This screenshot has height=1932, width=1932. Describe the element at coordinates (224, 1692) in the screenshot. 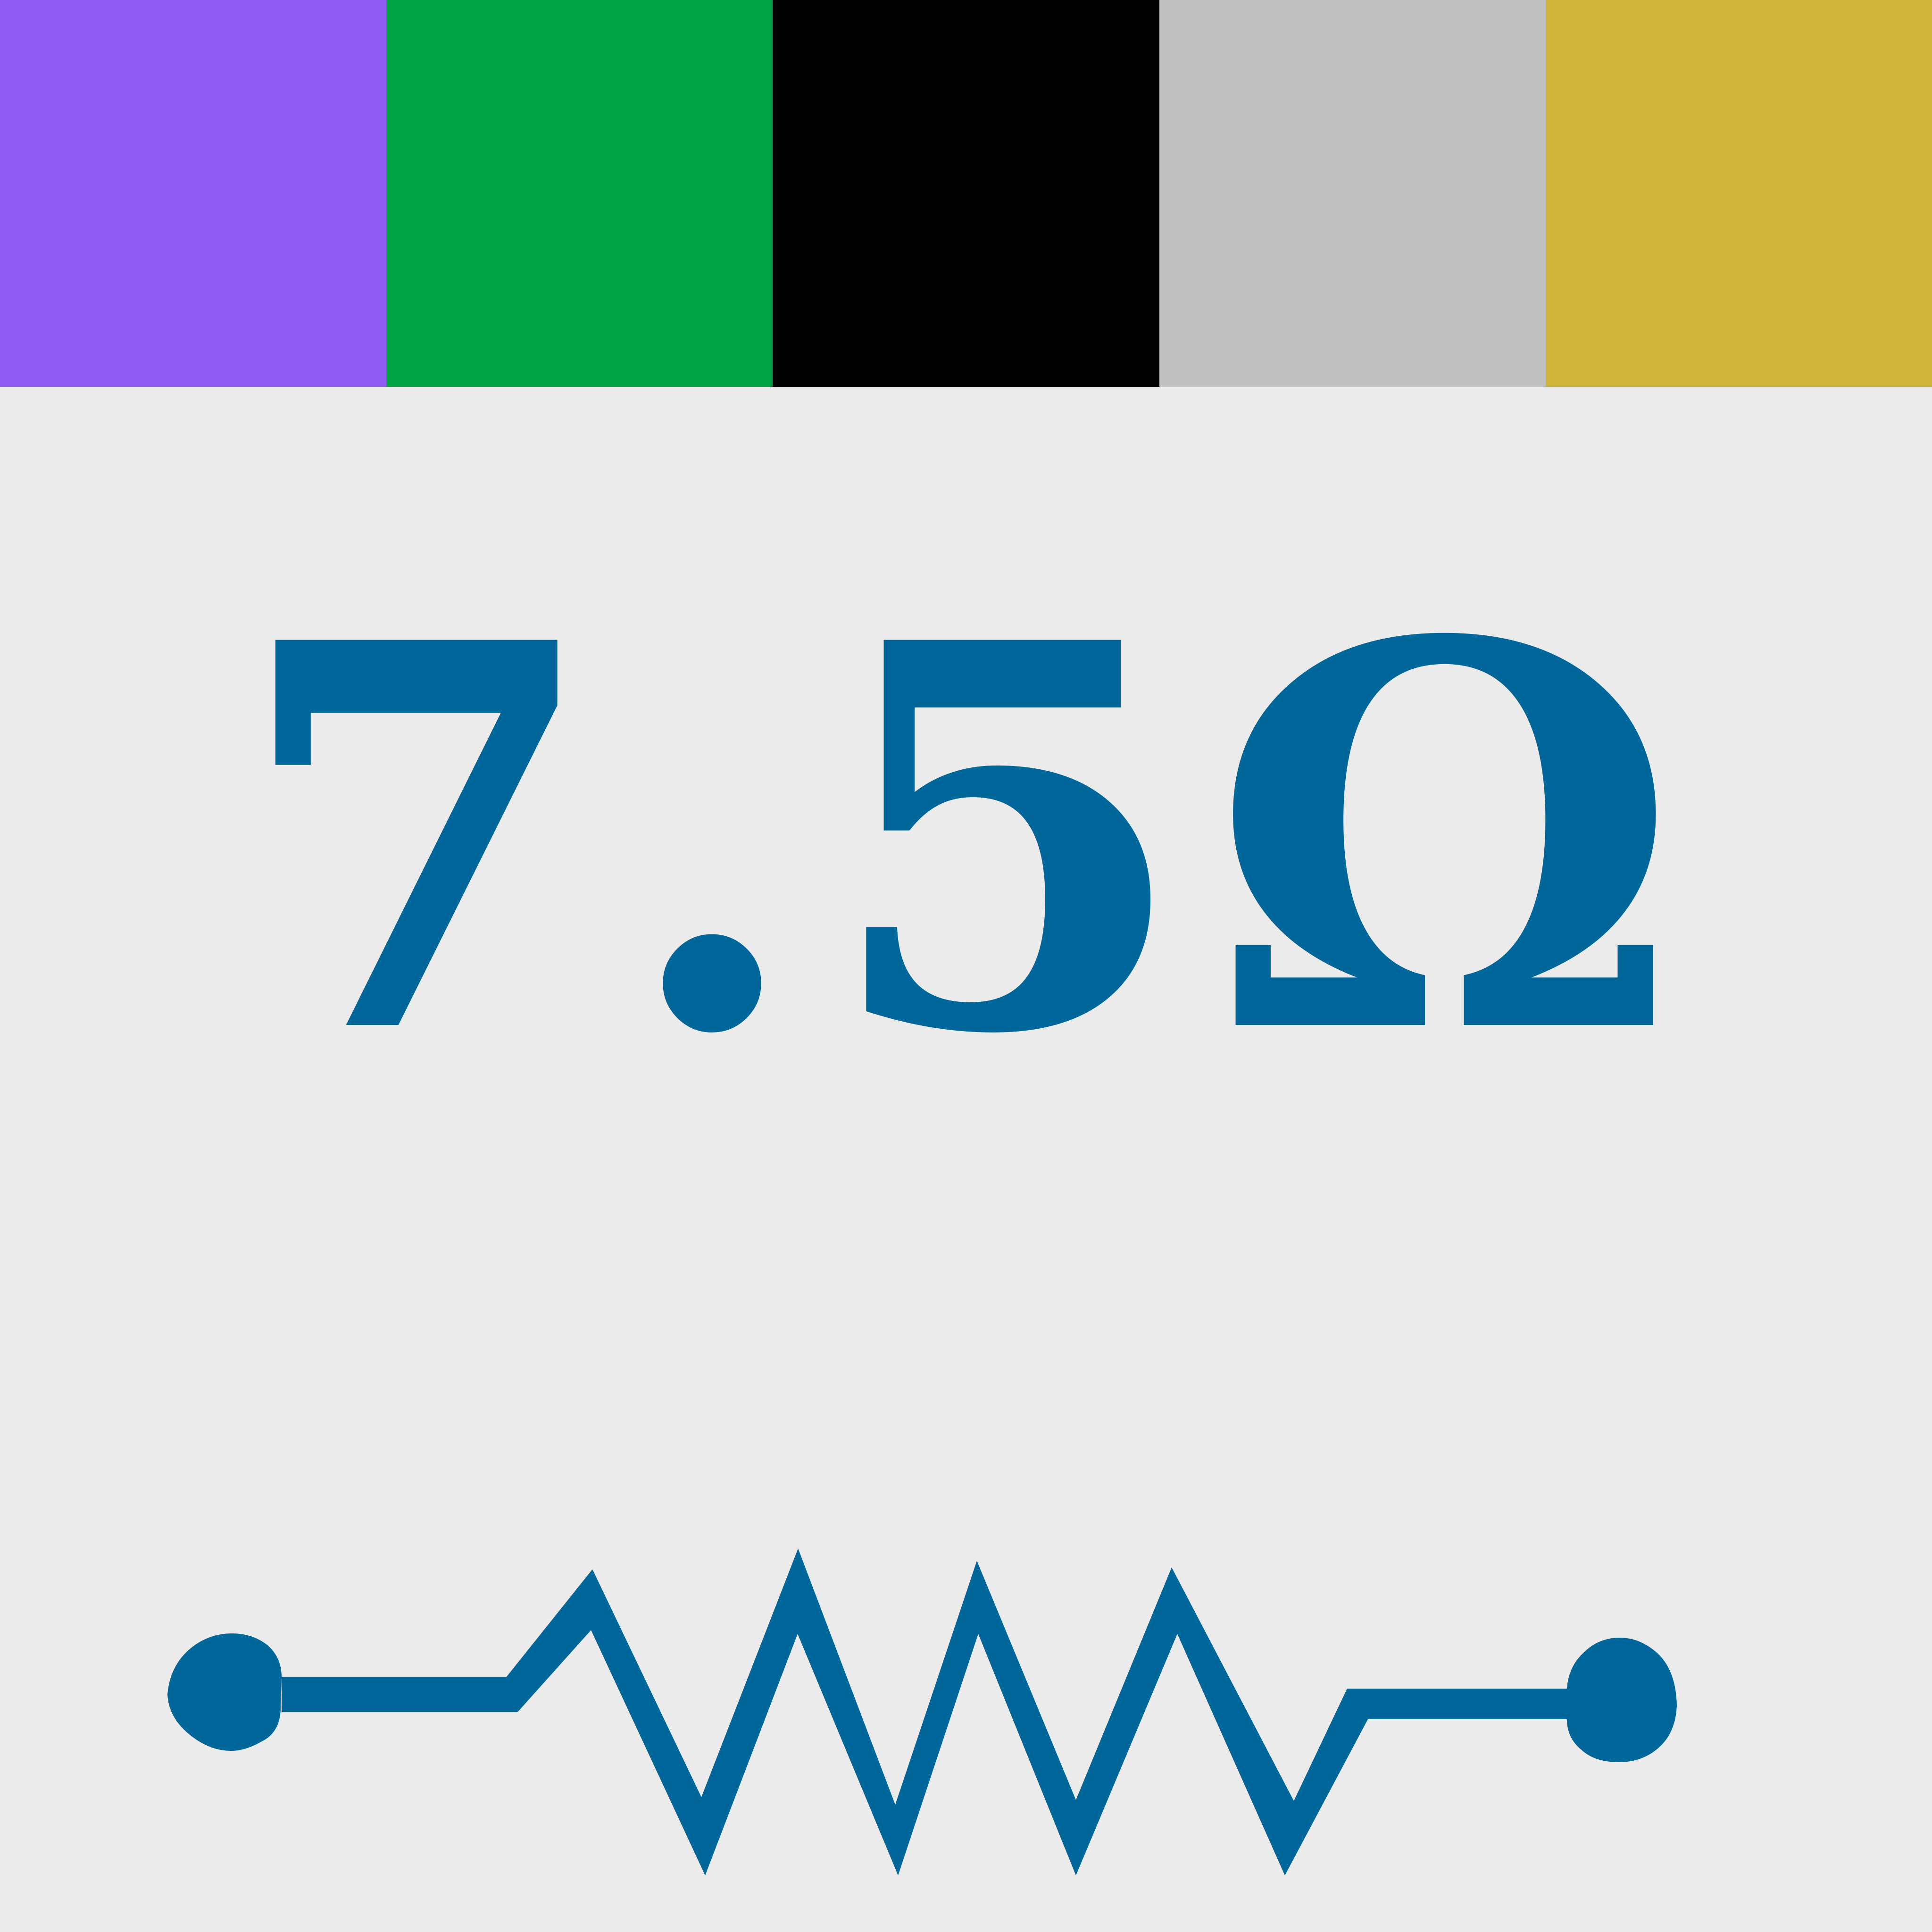

I see `left-terminal-icon` at that location.